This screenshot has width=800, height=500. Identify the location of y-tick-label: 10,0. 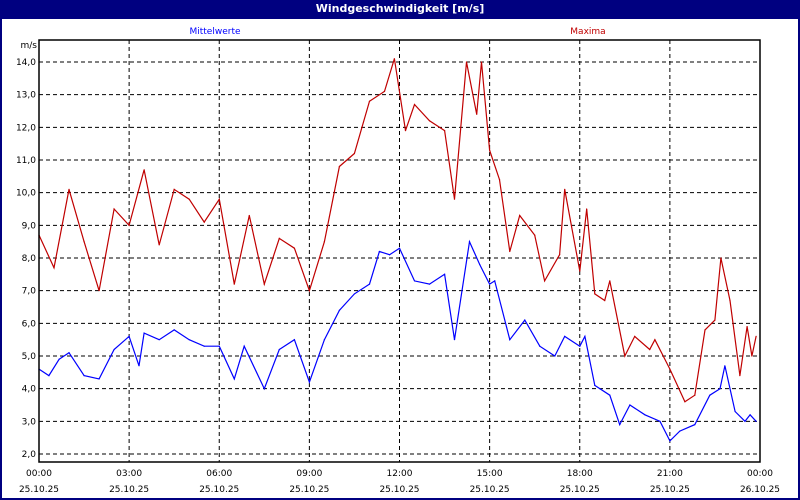
(26, 194).